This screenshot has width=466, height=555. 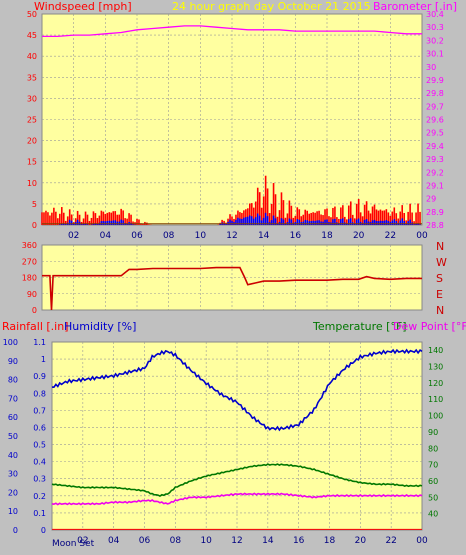 What do you see at coordinates (34, 204) in the screenshot?
I see `wind-y-tick: 5` at bounding box center [34, 204].